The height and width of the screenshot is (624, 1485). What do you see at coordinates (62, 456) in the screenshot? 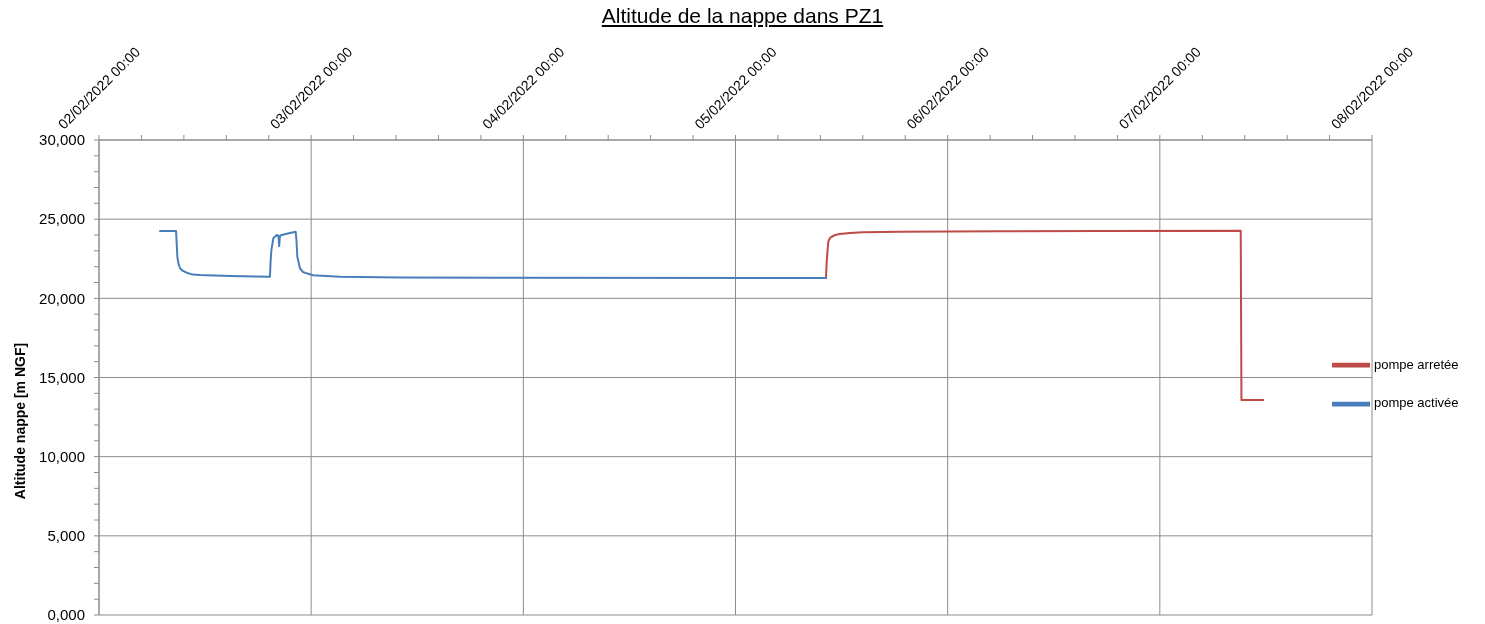
I see `y-tick-label: 10,000` at bounding box center [62, 456].